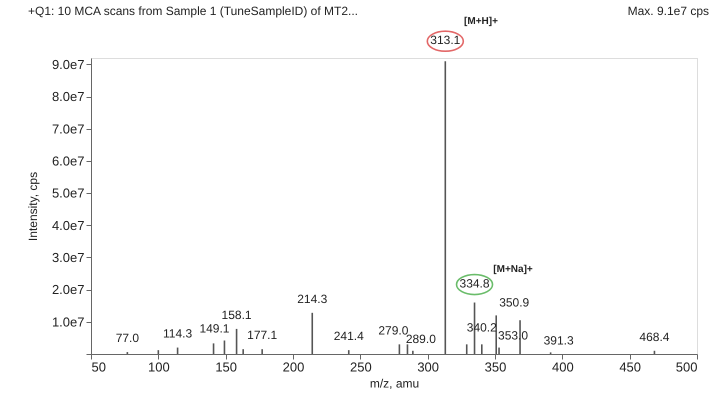 This screenshot has height=401, width=713. I want to click on x-tick-label: 250, so click(361, 367).